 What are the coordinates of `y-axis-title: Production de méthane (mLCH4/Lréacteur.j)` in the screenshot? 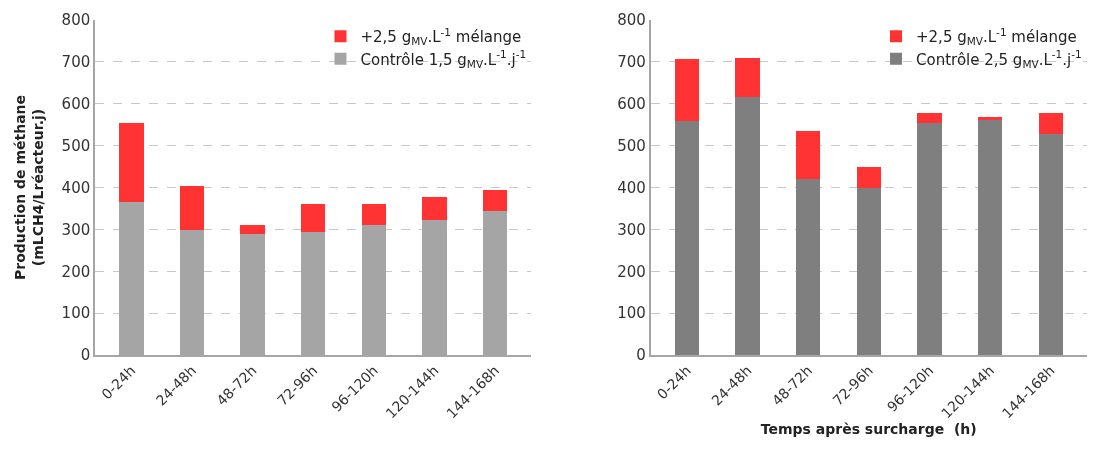 It's located at (28, 187).